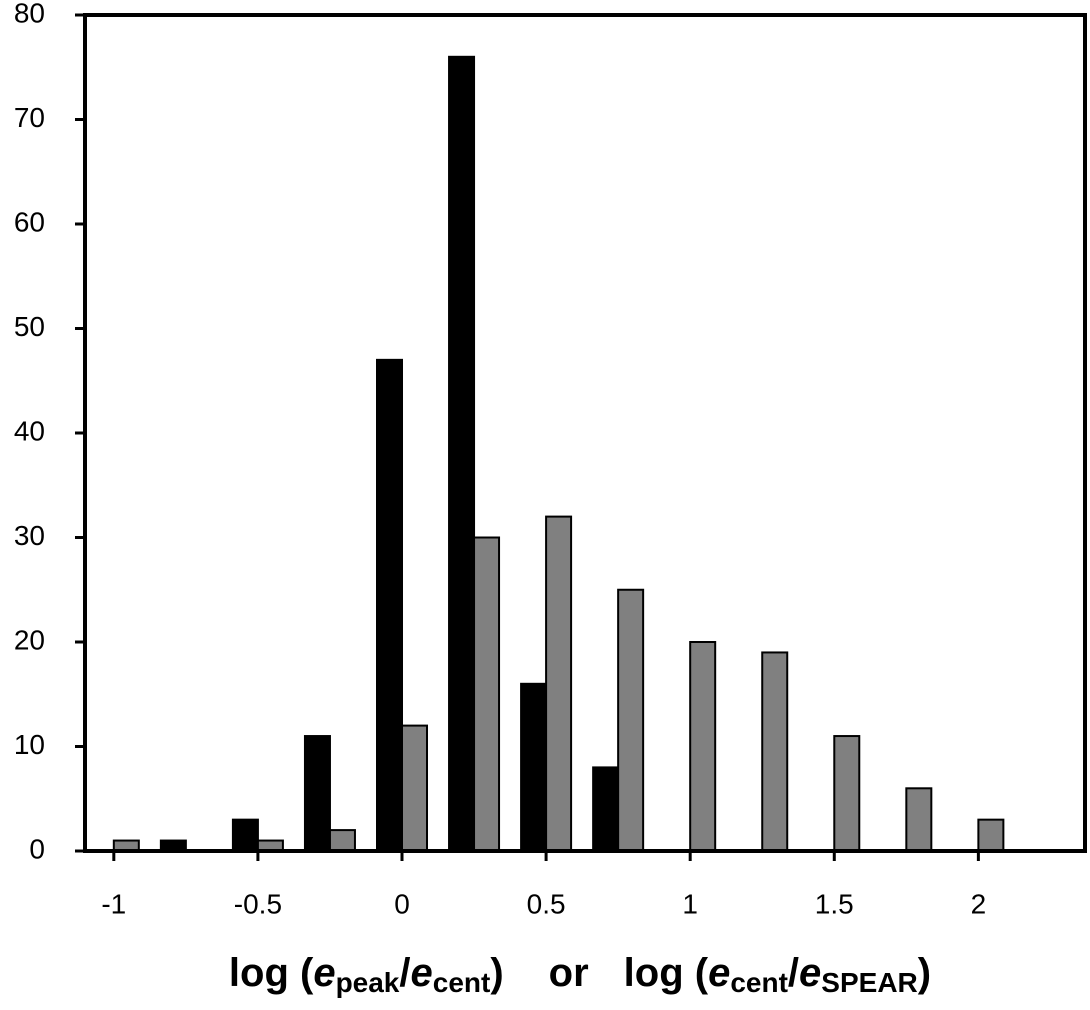 This screenshot has height=1010, width=1090. What do you see at coordinates (546, 903) in the screenshot?
I see `x-tick-label: 0.5` at bounding box center [546, 903].